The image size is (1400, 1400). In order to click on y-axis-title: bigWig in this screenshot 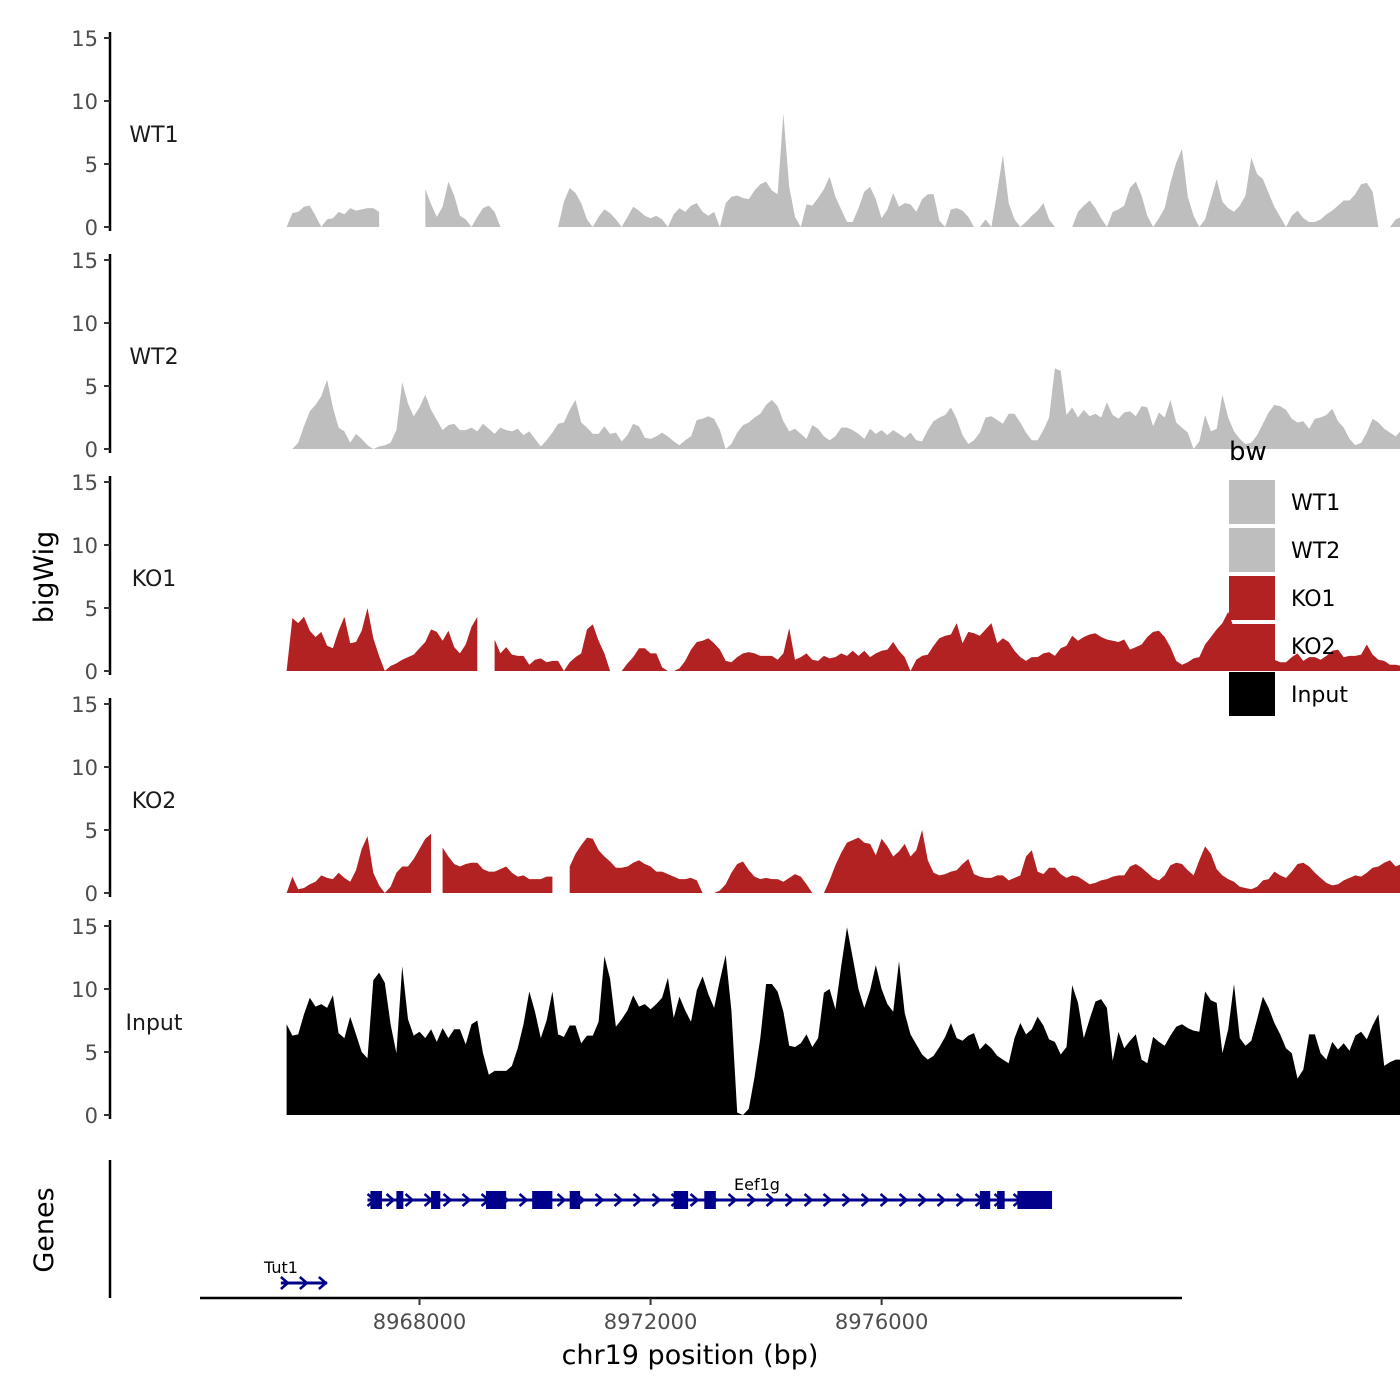, I will do `click(44, 577)`.